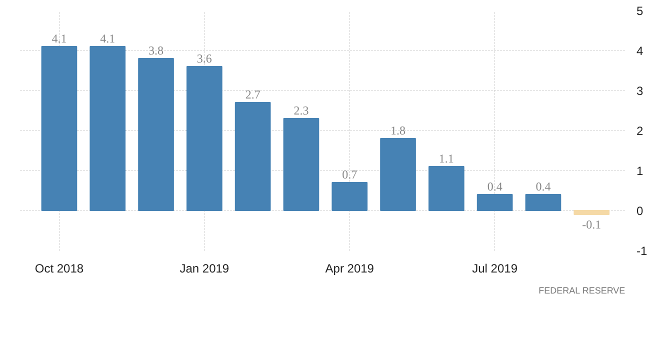  What do you see at coordinates (204, 59) in the screenshot?
I see `data-label: 3.6` at bounding box center [204, 59].